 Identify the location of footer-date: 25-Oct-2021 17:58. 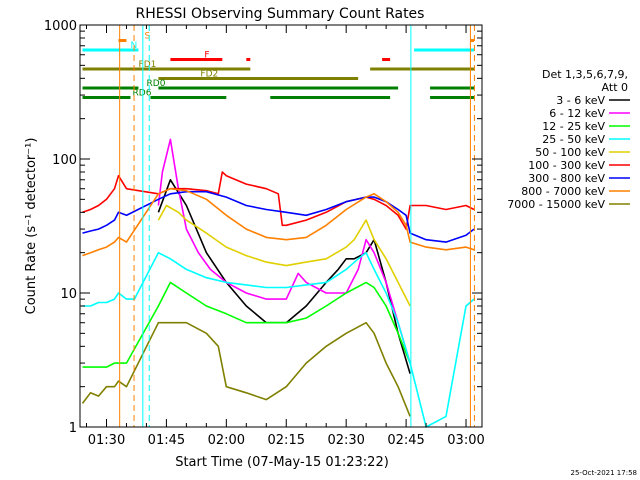
(604, 473).